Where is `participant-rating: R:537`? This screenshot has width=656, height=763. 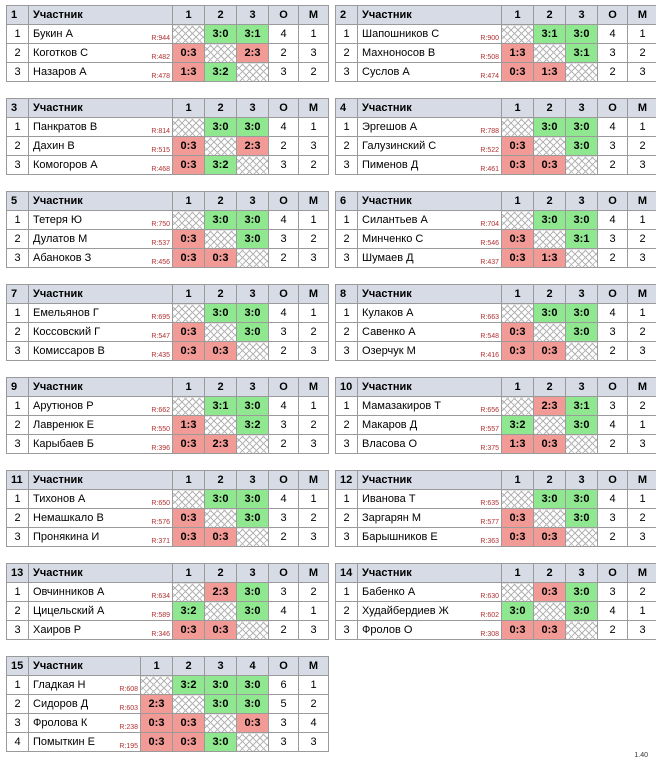 participant-rating: R:537 is located at coordinates (160, 243).